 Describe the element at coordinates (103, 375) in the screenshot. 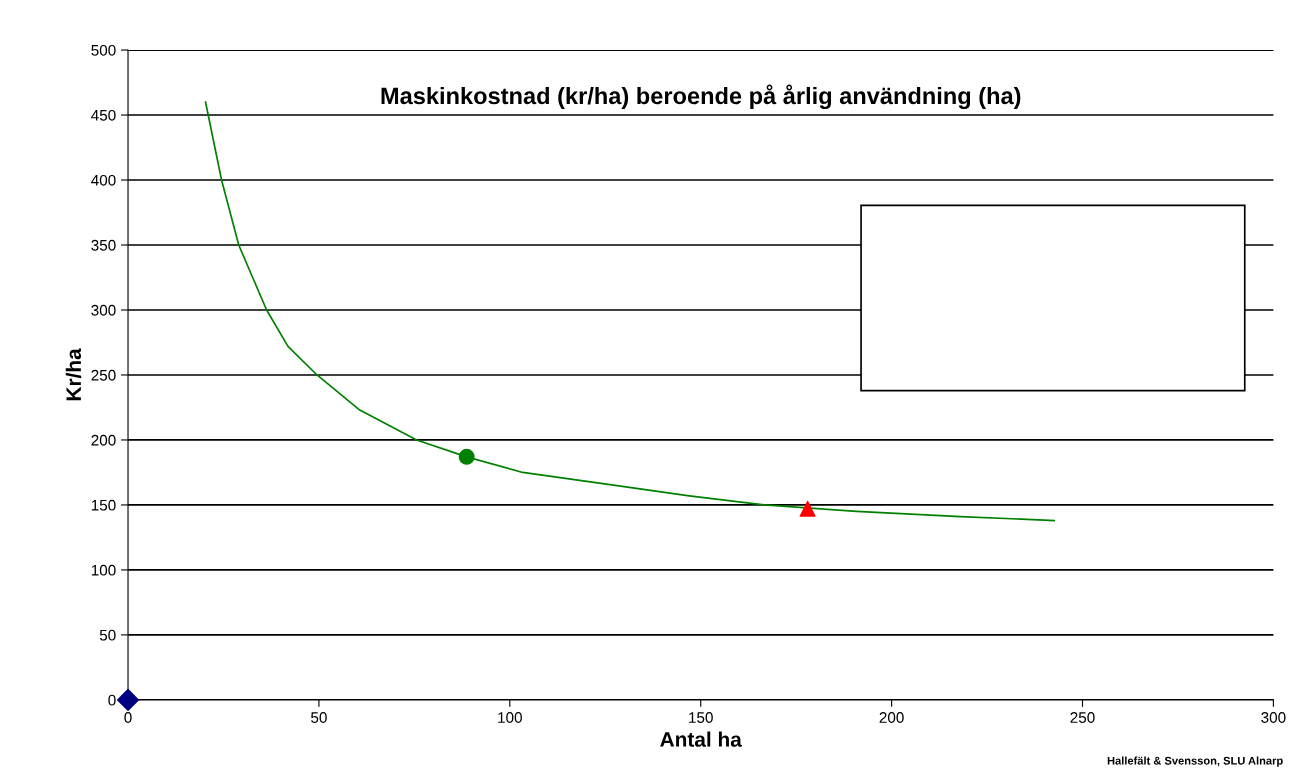

I see `y-tick-label: 250` at that location.